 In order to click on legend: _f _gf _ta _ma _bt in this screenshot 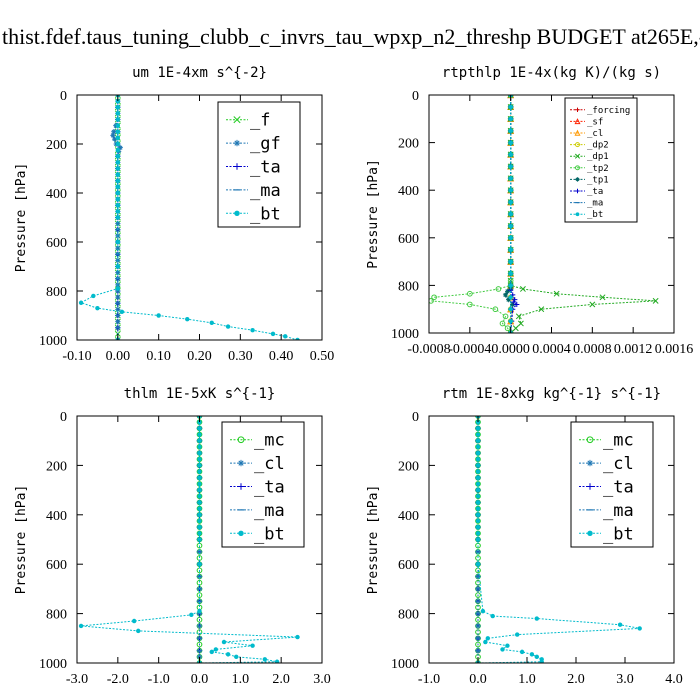, I will do `click(259, 164)`.